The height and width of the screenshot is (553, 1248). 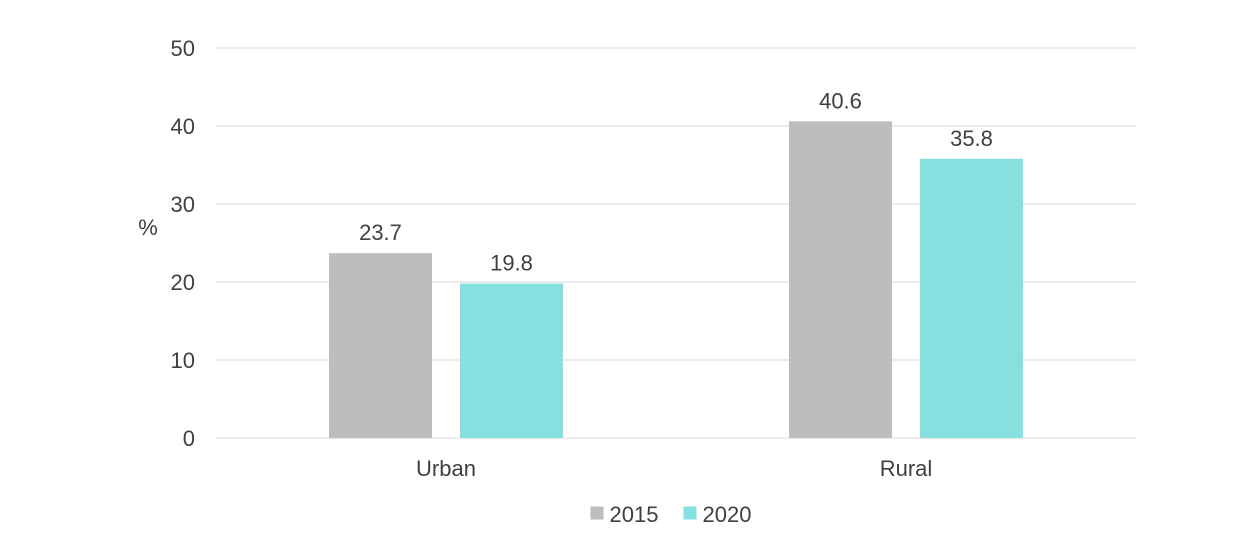 What do you see at coordinates (971, 138) in the screenshot?
I see `data-label-rural-2020: 35.8` at bounding box center [971, 138].